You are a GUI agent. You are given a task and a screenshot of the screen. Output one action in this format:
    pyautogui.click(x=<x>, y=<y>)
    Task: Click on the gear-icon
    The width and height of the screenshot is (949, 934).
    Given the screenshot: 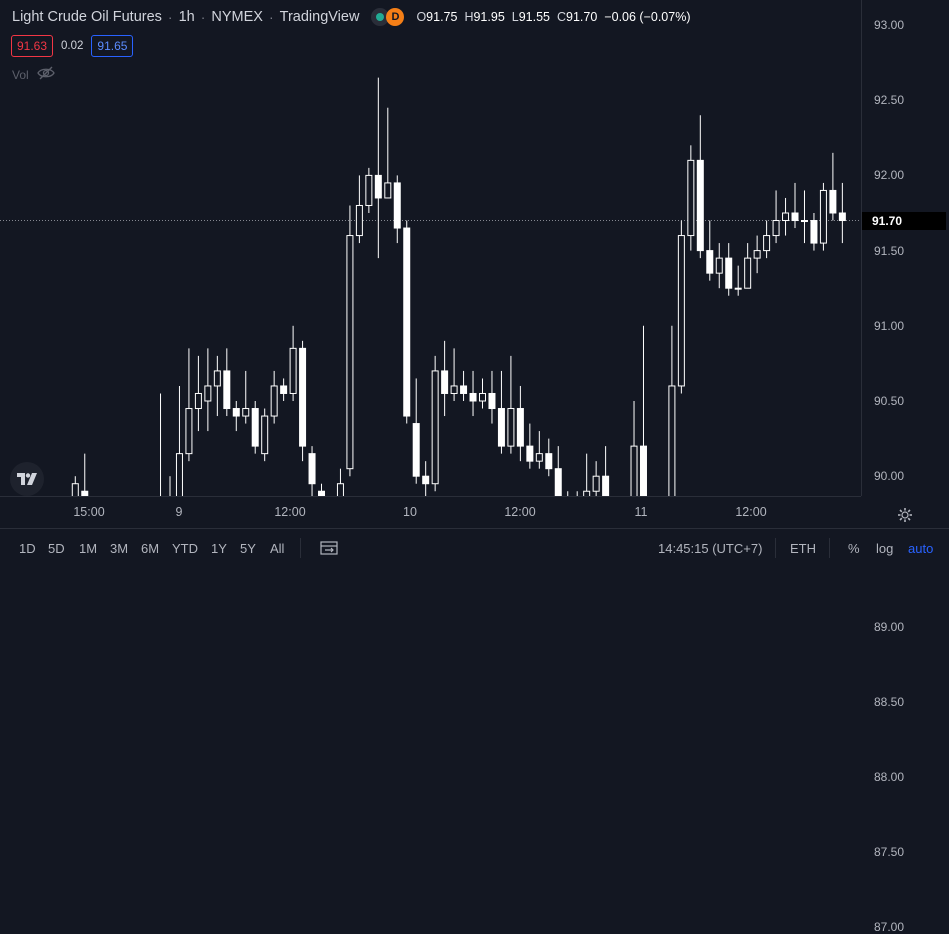 What is the action you would take?
    pyautogui.click(x=905, y=517)
    